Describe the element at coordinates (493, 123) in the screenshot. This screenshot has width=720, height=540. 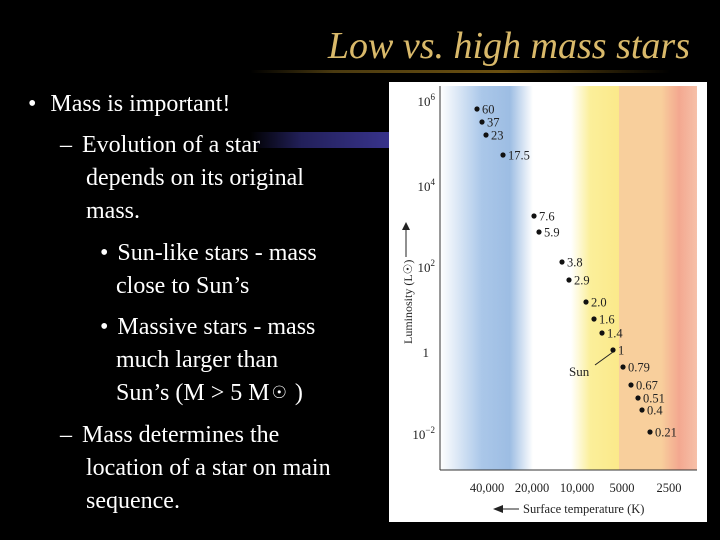
I see `star-mass-label: 37` at that location.